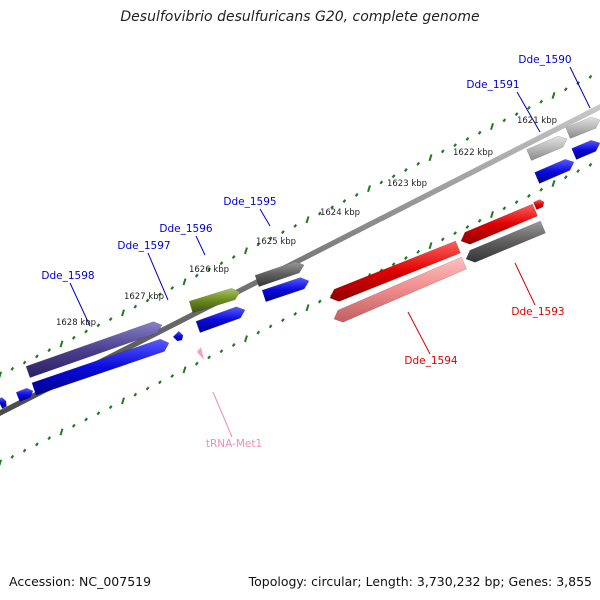 The image size is (600, 600). I want to click on label-dde-1591: Dde_1591, so click(492, 85).